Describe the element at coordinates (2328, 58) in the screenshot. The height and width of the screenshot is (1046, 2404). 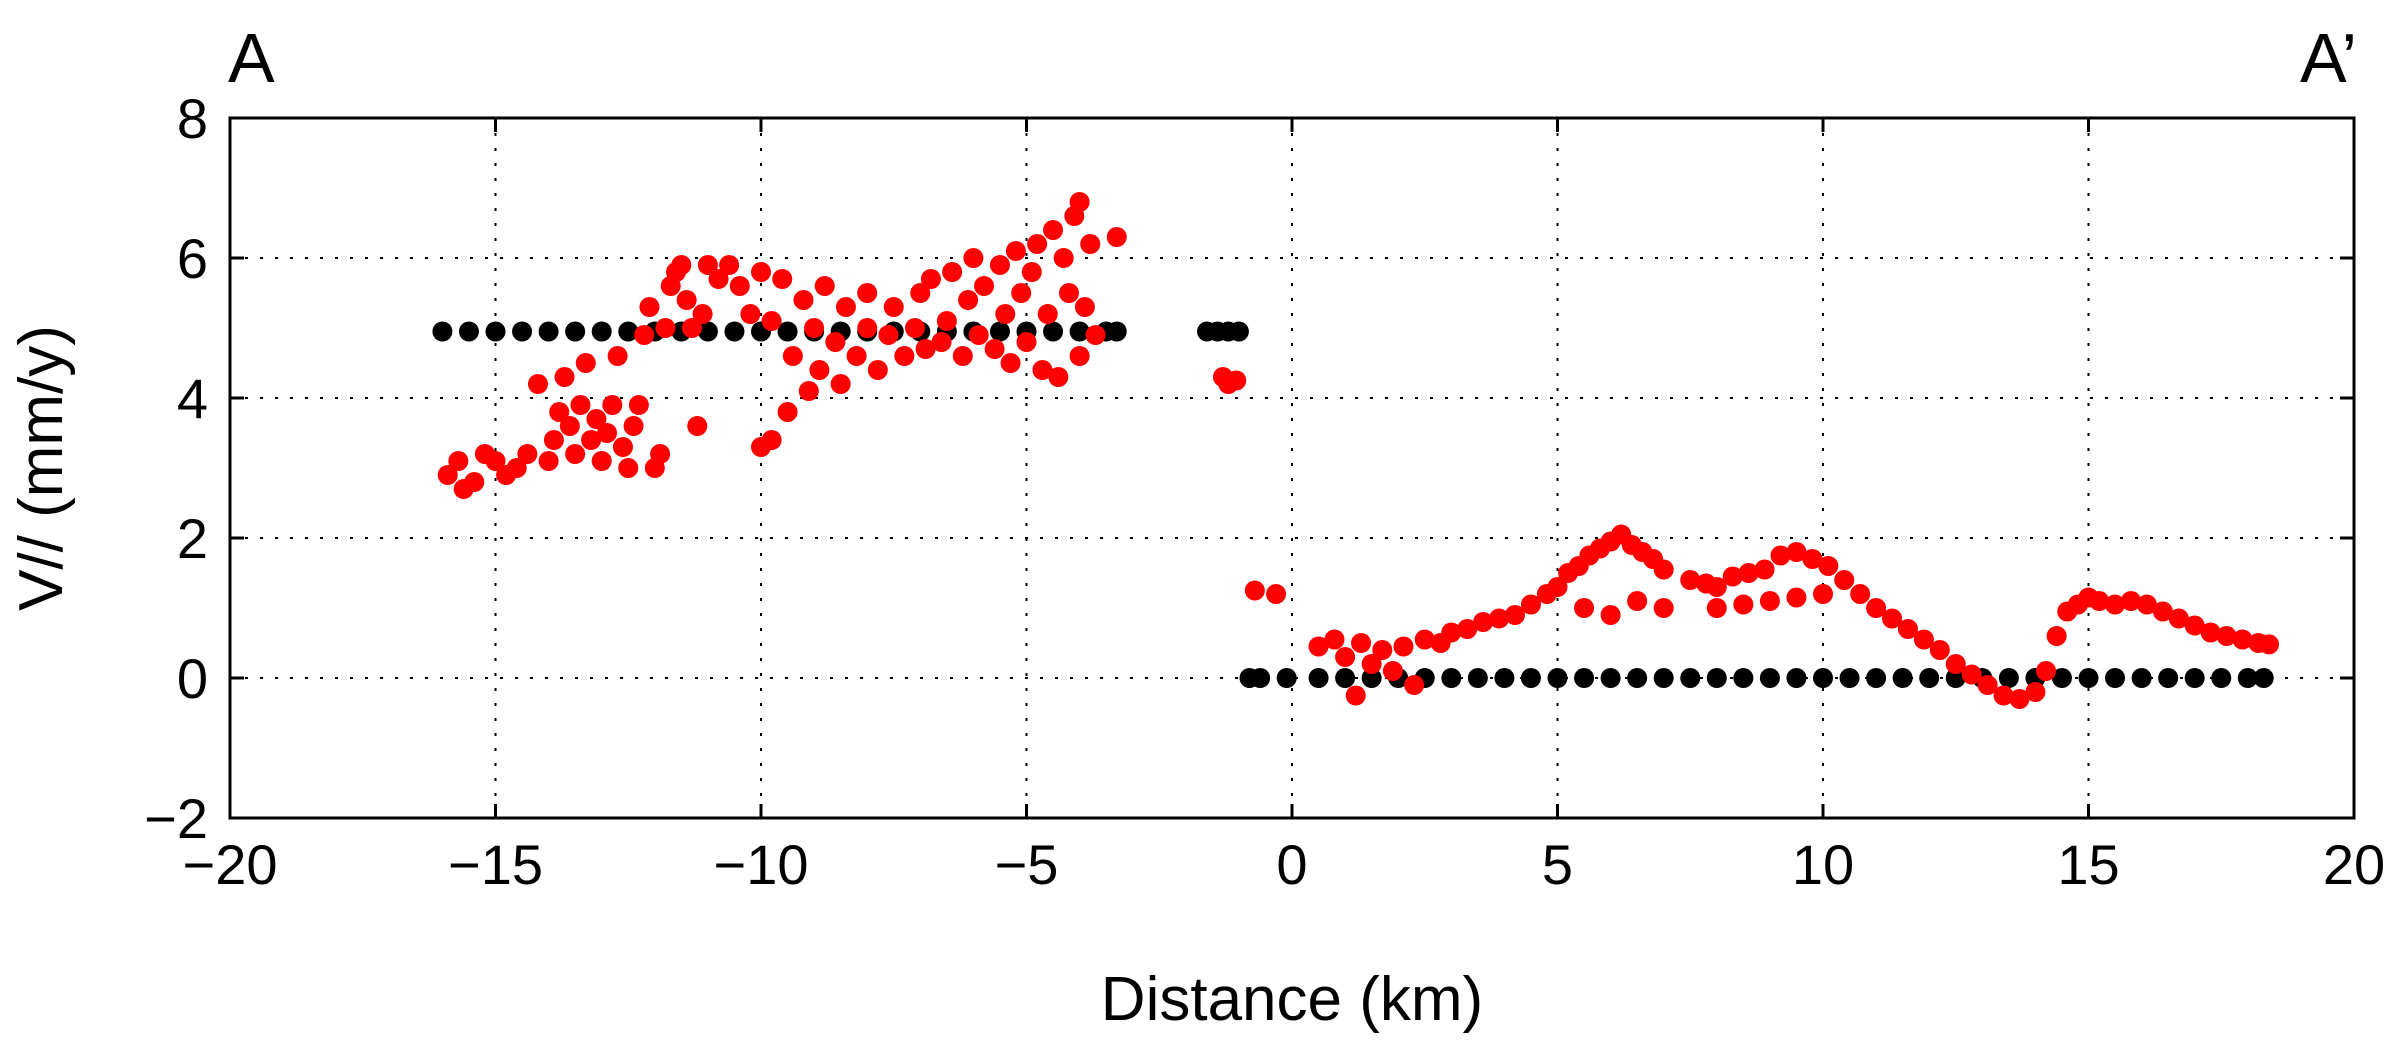
I see `corner-label-right: A’` at that location.